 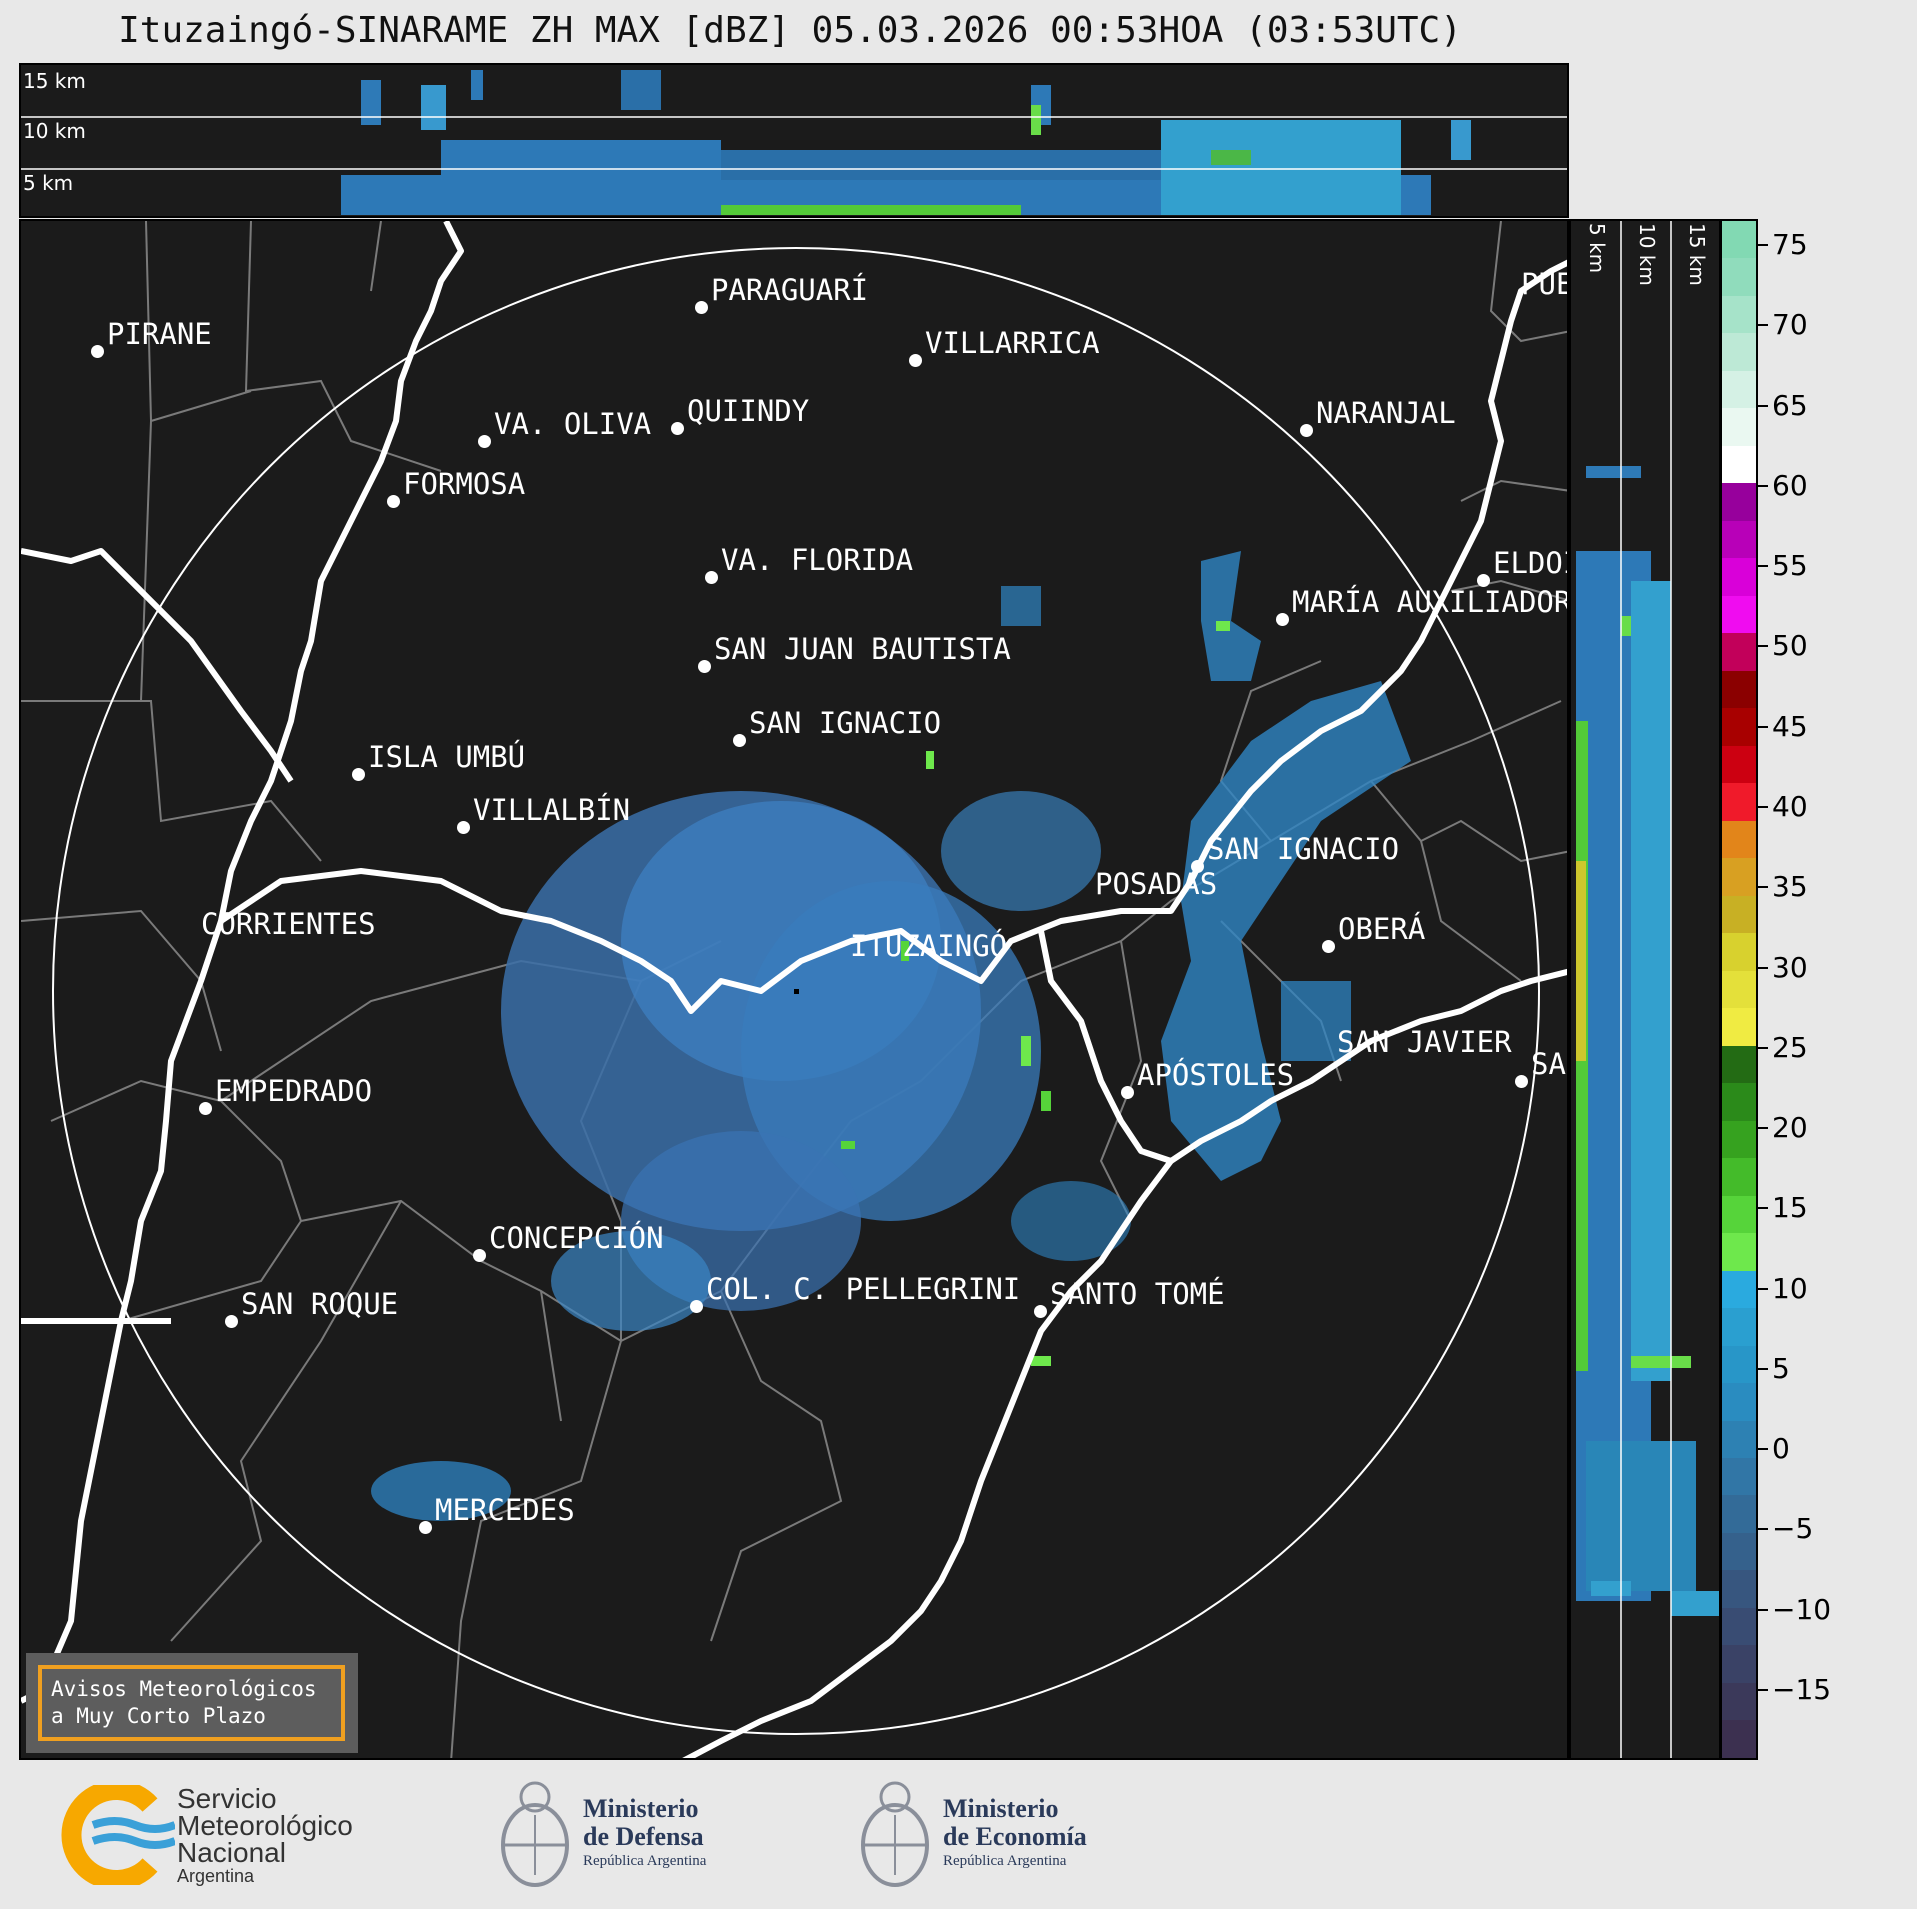 I want to click on city-label: APÓSTOLES, so click(x=1216, y=1075).